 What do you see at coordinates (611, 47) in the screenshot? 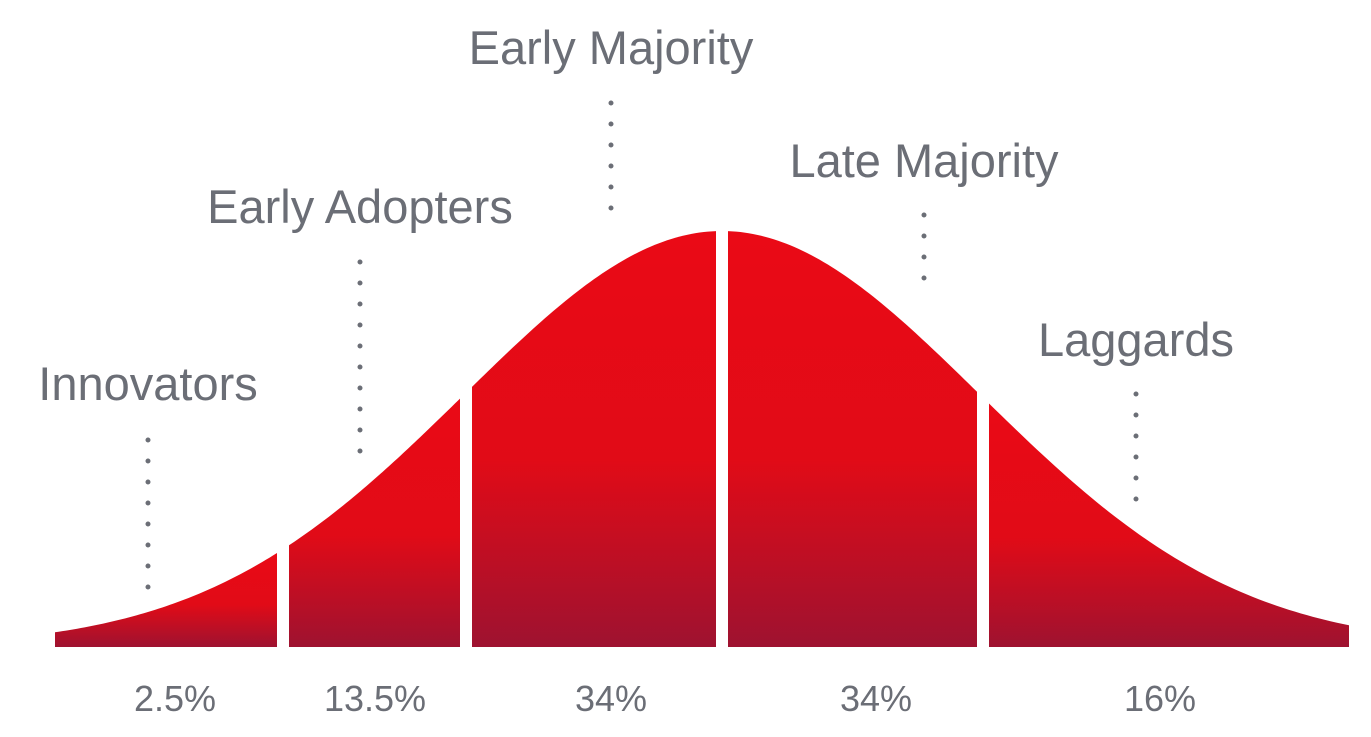
I see `category-label-early-majority: Early Majority` at bounding box center [611, 47].